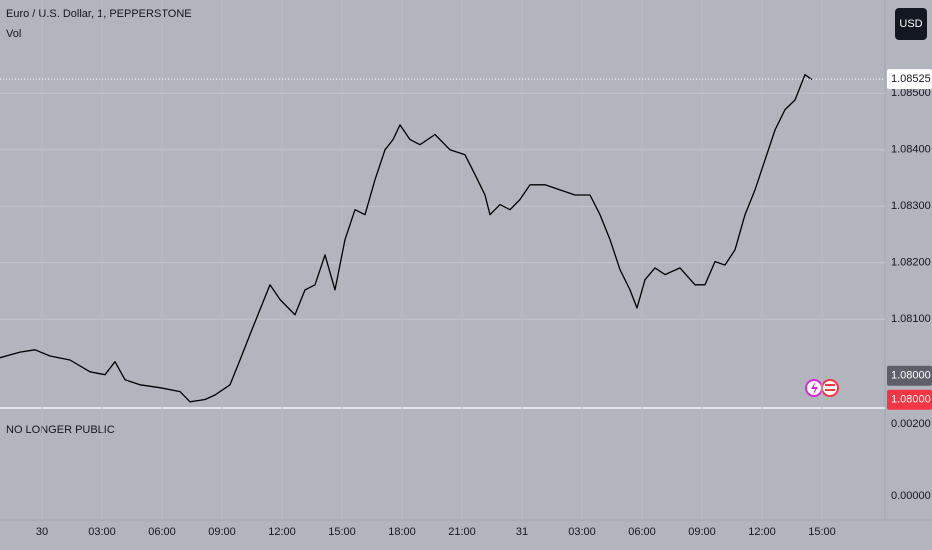 Image resolution: width=932 pixels, height=550 pixels. What do you see at coordinates (13, 34) in the screenshot?
I see `indicator-label: Vol` at bounding box center [13, 34].